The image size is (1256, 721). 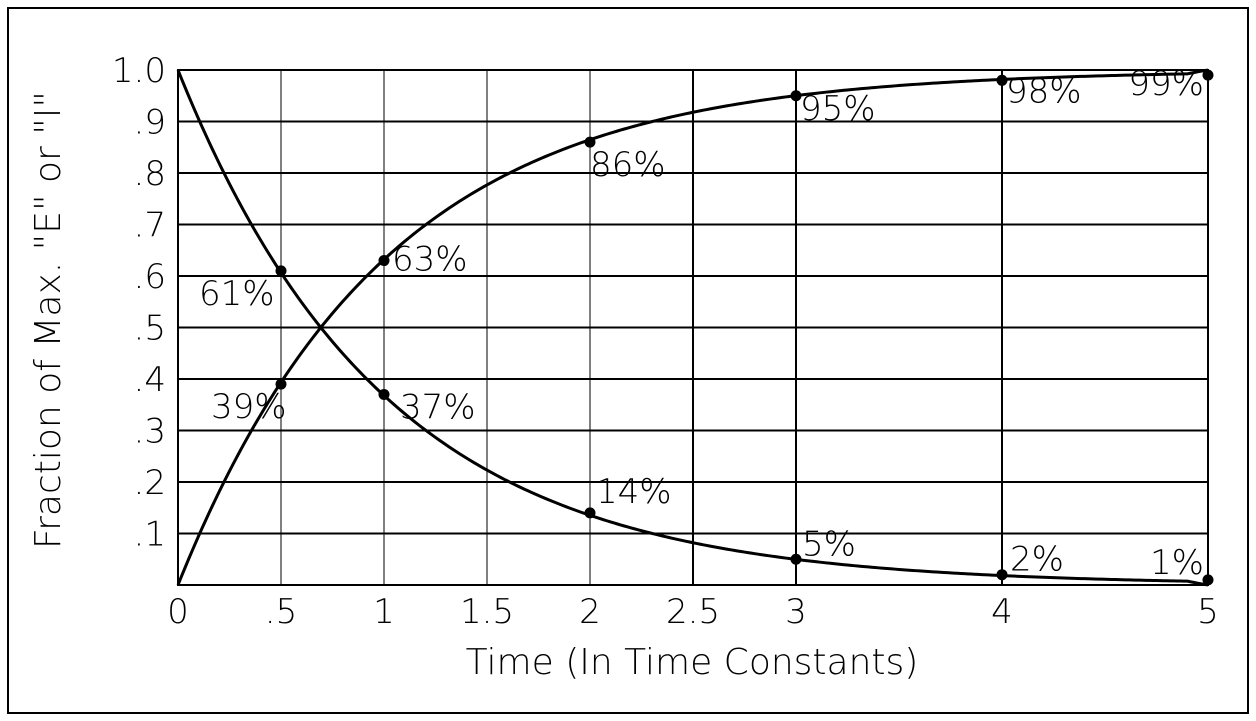 What do you see at coordinates (178, 612) in the screenshot?
I see `x-tick-label: 0` at bounding box center [178, 612].